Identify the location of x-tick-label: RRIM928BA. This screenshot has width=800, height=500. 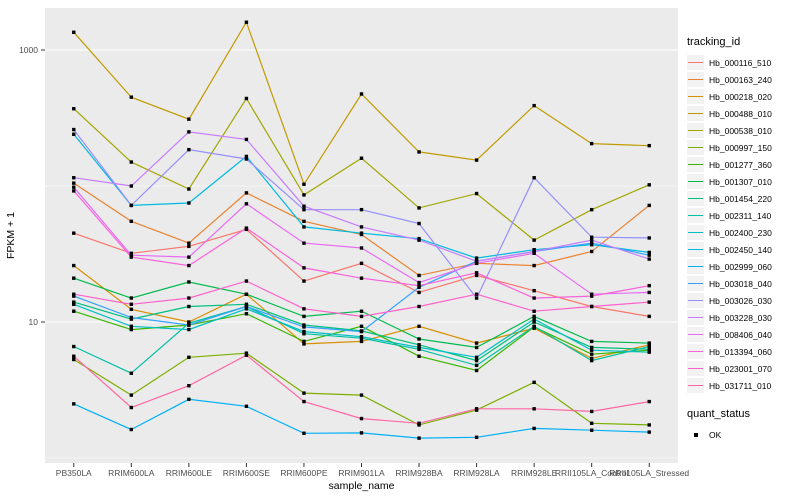
(419, 473).